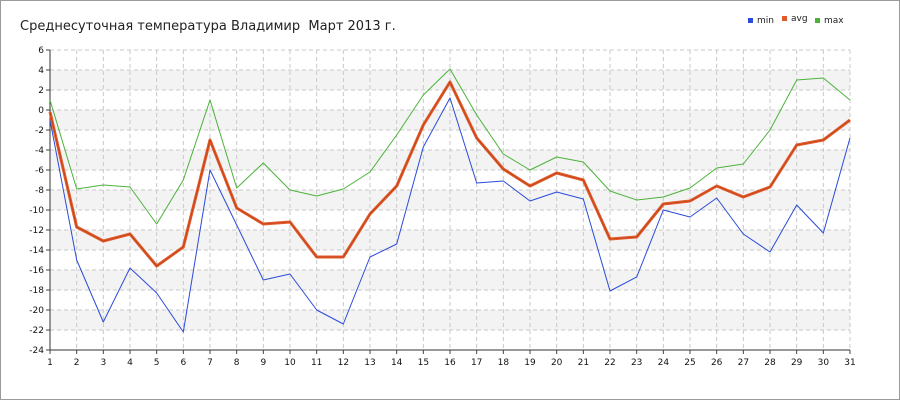  I want to click on y-tick-label: -6, so click(39, 171).